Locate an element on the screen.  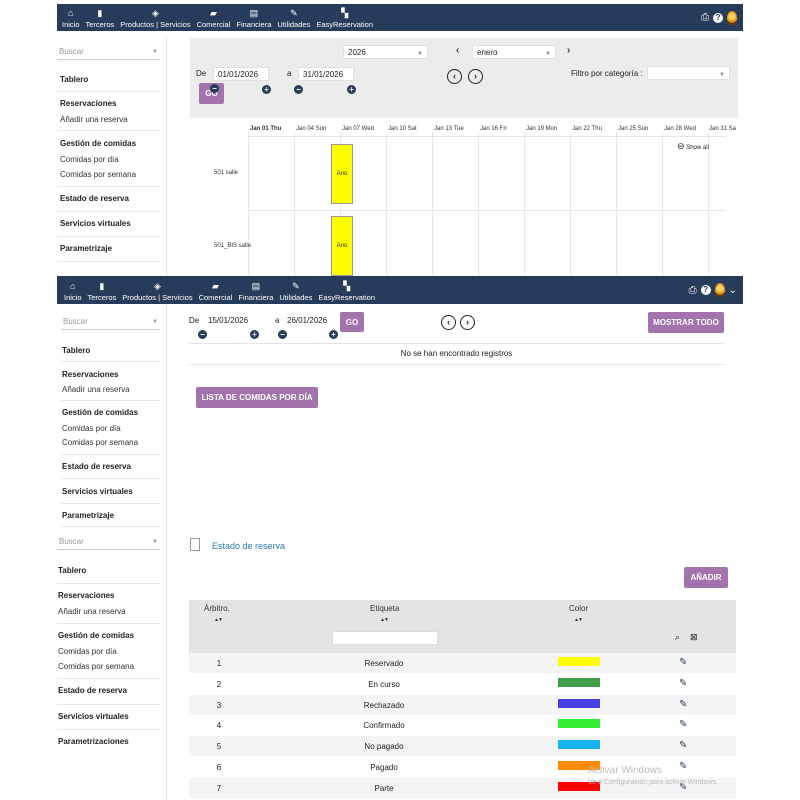
sidebar-search-3: Buscar ▼ is located at coordinates (108, 542).